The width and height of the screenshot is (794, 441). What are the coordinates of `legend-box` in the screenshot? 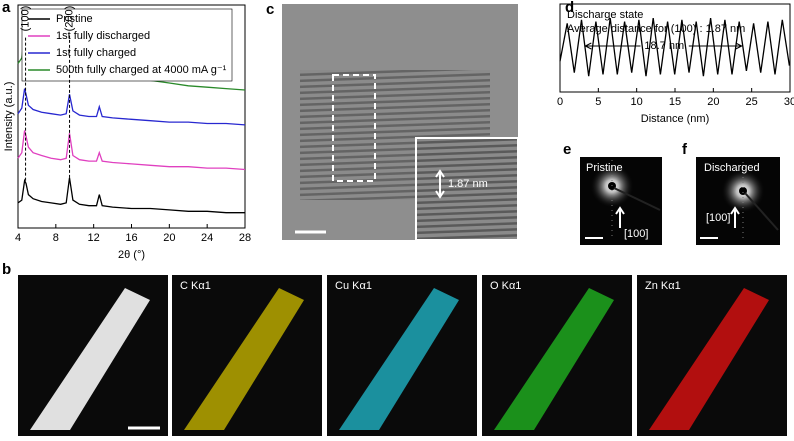 It's located at (127, 45).